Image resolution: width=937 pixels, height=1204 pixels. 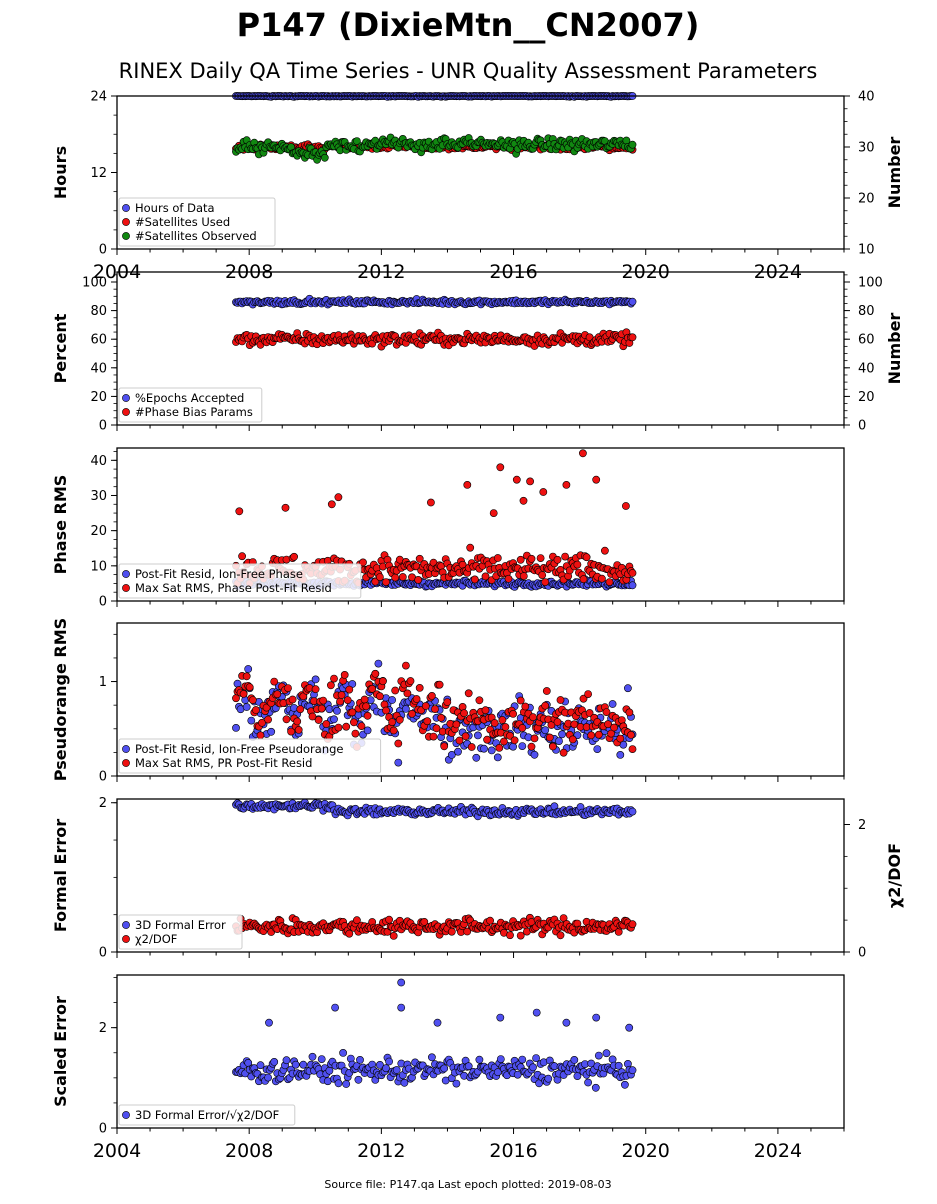 What do you see at coordinates (862, 426) in the screenshot?
I see `y-right-tick-label: 0` at bounding box center [862, 426].